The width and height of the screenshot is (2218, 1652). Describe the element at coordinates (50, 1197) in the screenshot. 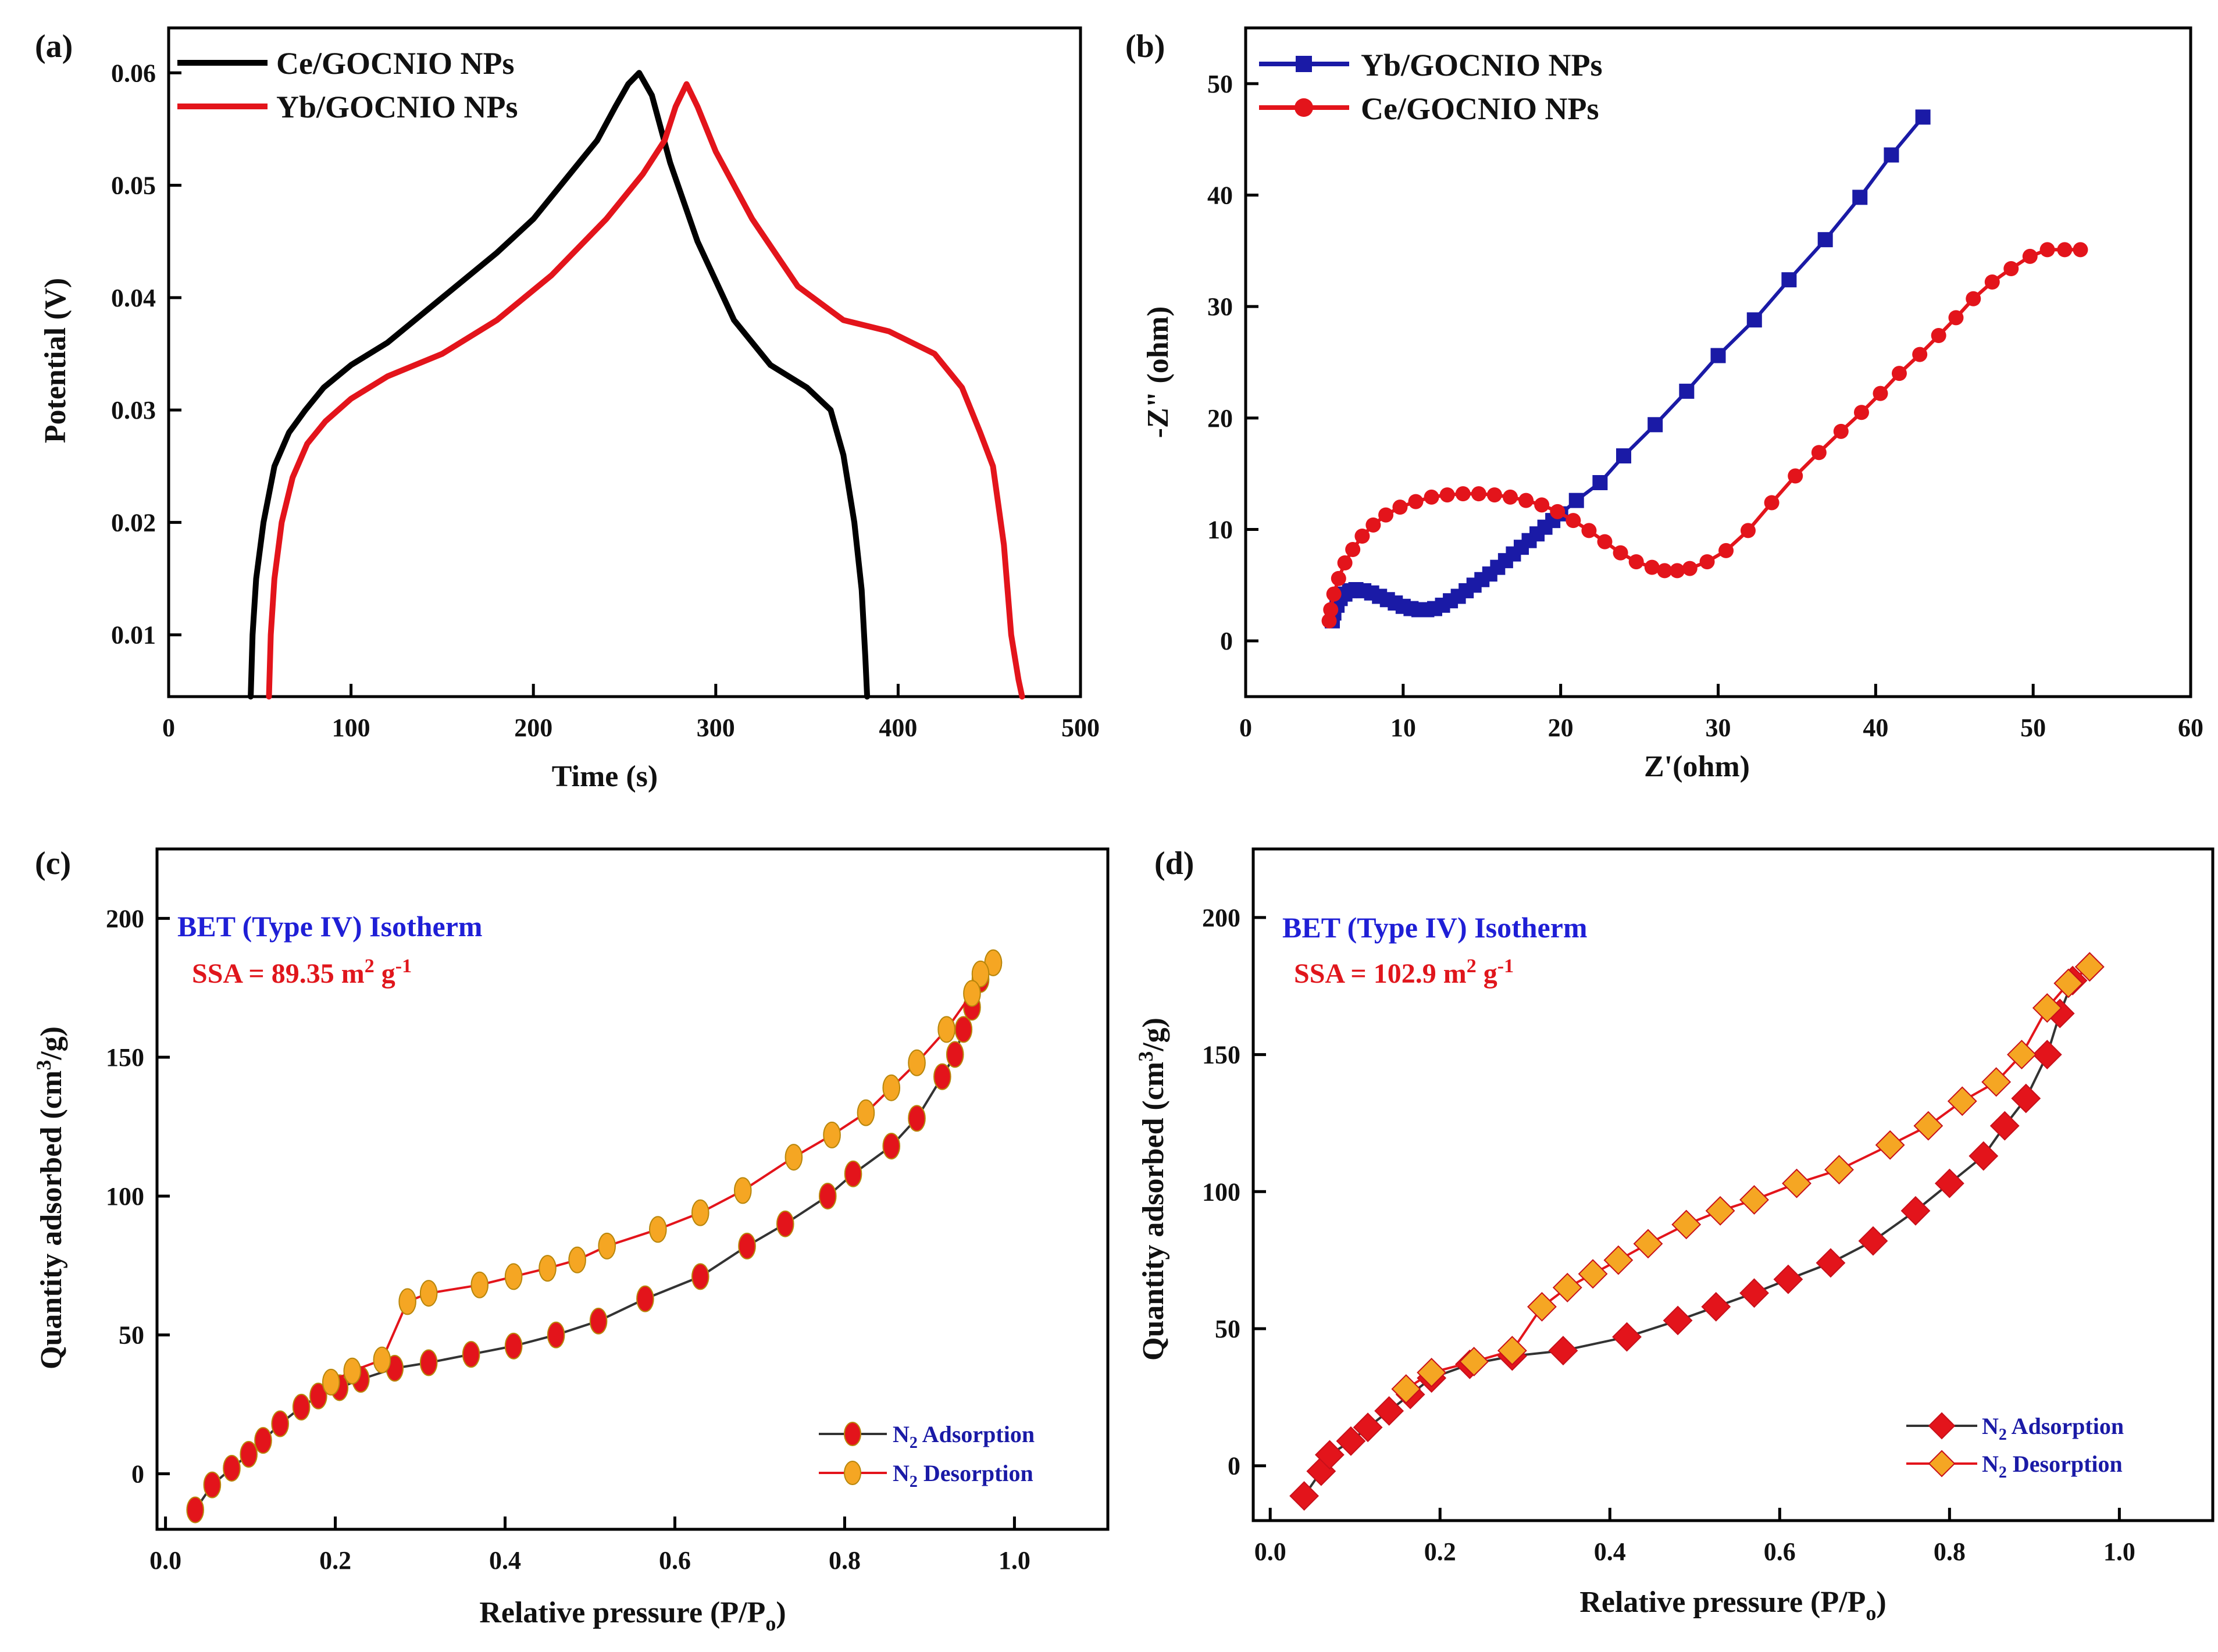

I see `panel-c-y-axis-title: Quantity adsorbed (cm3/g)` at that location.